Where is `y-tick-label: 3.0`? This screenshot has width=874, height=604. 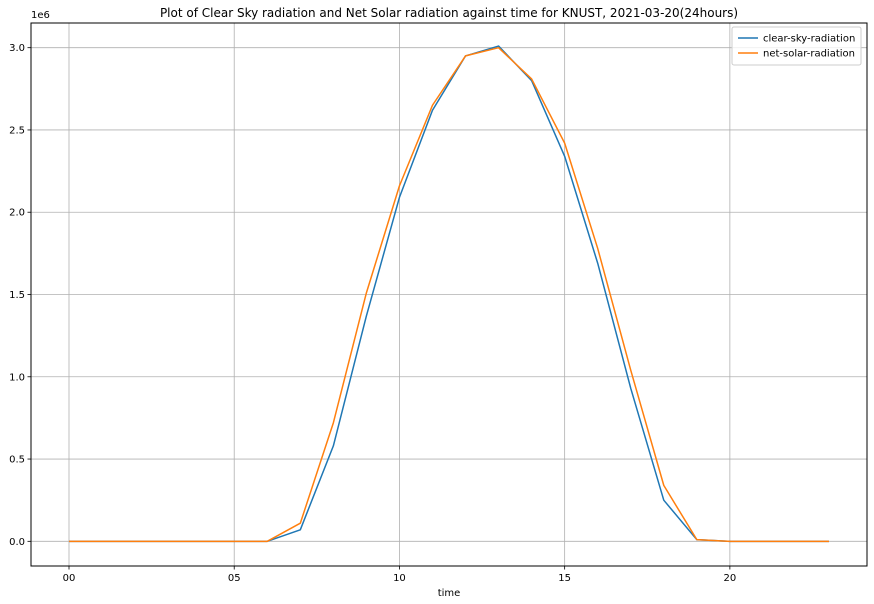
y-tick-label: 3.0 is located at coordinates (17, 48).